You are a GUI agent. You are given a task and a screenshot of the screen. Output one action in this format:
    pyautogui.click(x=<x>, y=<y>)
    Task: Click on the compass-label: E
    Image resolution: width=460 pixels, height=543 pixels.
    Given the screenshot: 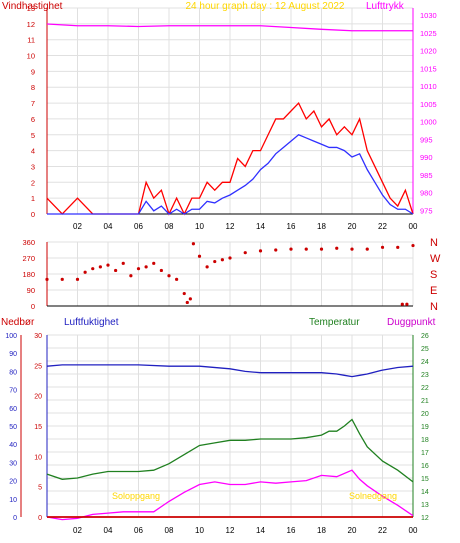 What is the action you would take?
    pyautogui.click(x=433, y=291)
    